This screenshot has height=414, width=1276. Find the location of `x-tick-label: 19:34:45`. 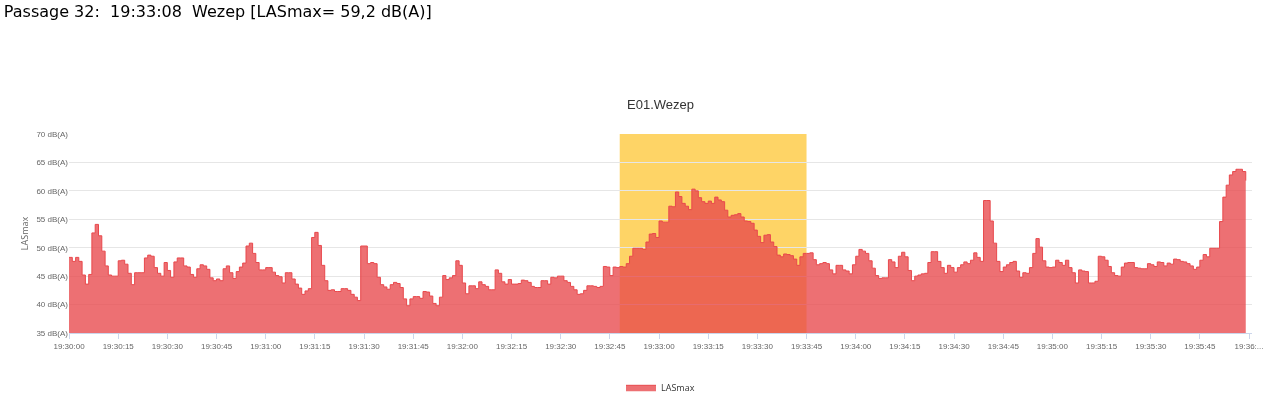

x-tick-label: 19:34:45 is located at coordinates (1003, 346).